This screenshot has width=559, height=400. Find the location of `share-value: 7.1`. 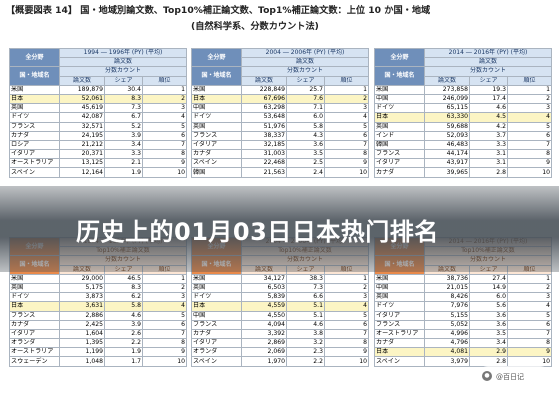

share-value: 7.1 is located at coordinates (305, 108).